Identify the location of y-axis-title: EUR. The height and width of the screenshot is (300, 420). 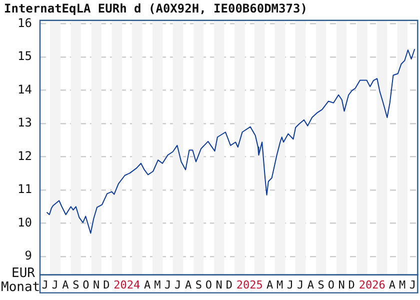
(24, 274).